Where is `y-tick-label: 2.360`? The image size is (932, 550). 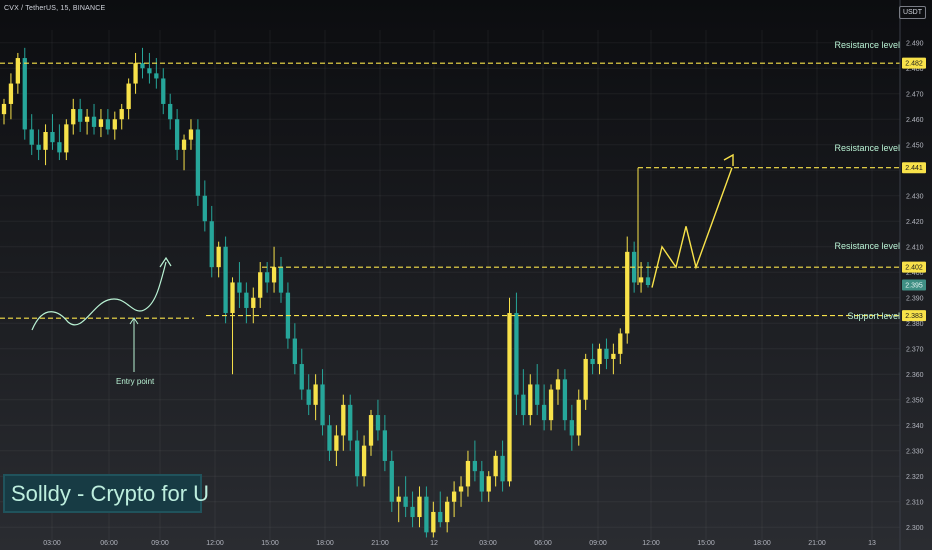 y-tick-label: 2.360 is located at coordinates (915, 375).